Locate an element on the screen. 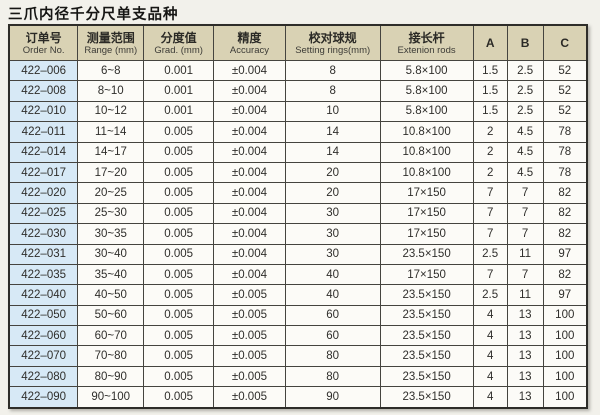 The height and width of the screenshot is (415, 600). header-dim-c-label: C is located at coordinates (565, 43).